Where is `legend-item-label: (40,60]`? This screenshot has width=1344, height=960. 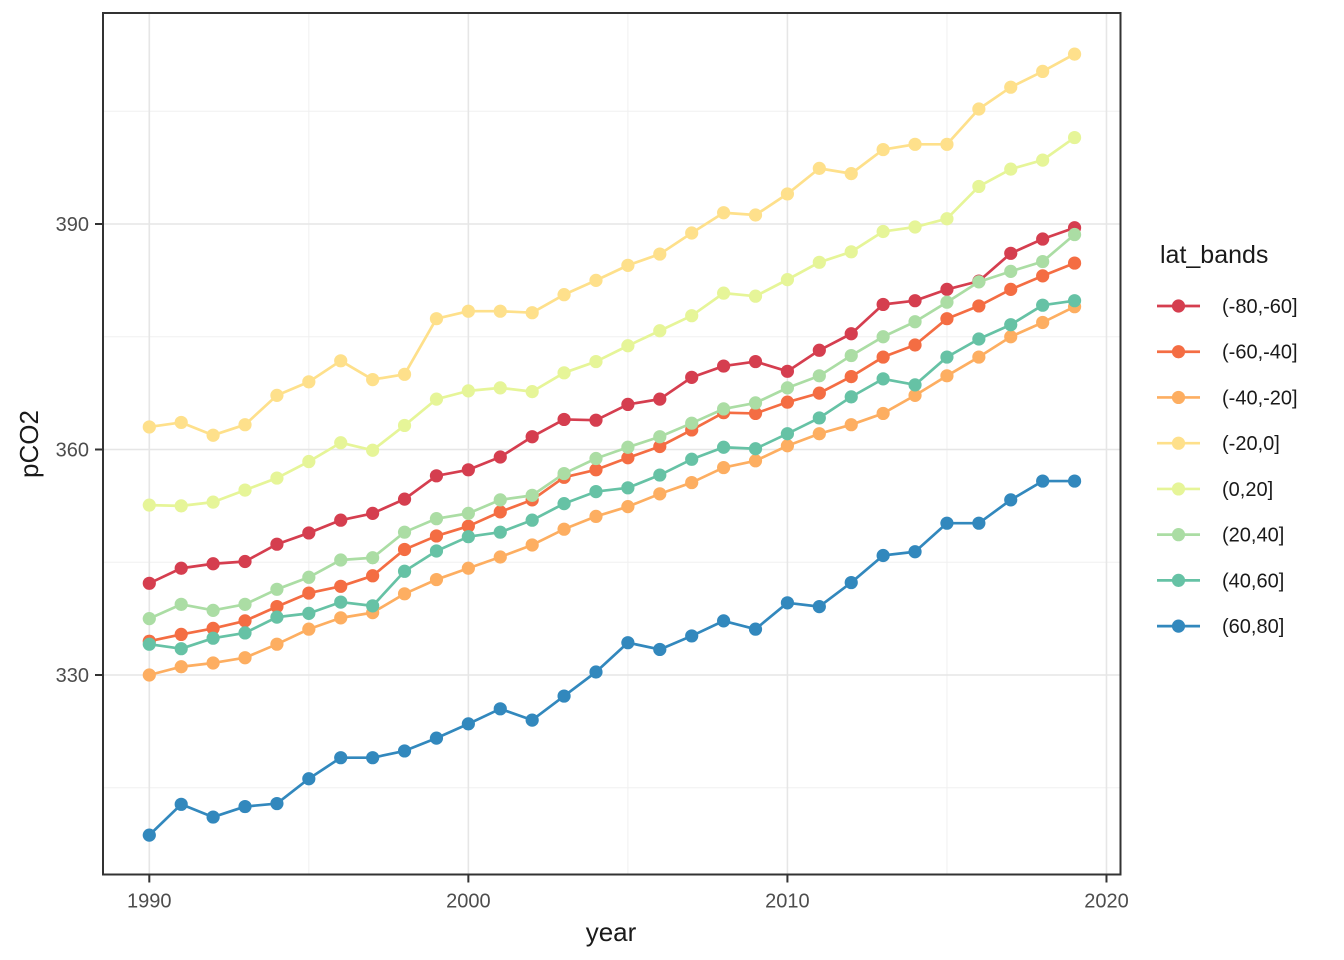 legend-item-label: (40,60] is located at coordinates (1253, 581).